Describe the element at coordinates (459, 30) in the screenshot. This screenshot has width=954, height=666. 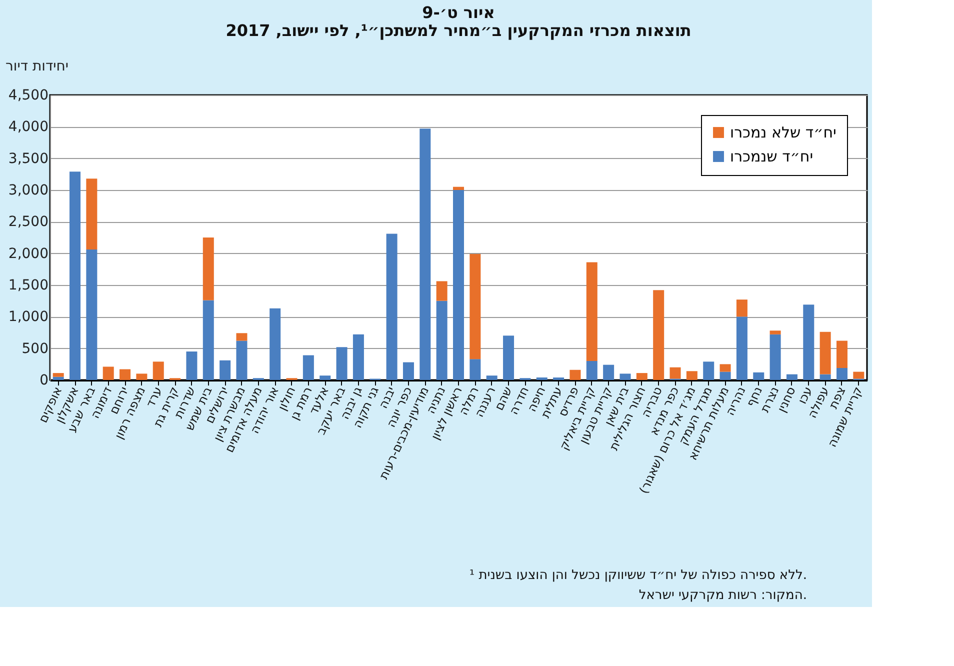
I see `text: תוצאות מכרזי המקרקעין ב״מחיר למשתכן״¹, לפי יישוב, 2017` at that location.